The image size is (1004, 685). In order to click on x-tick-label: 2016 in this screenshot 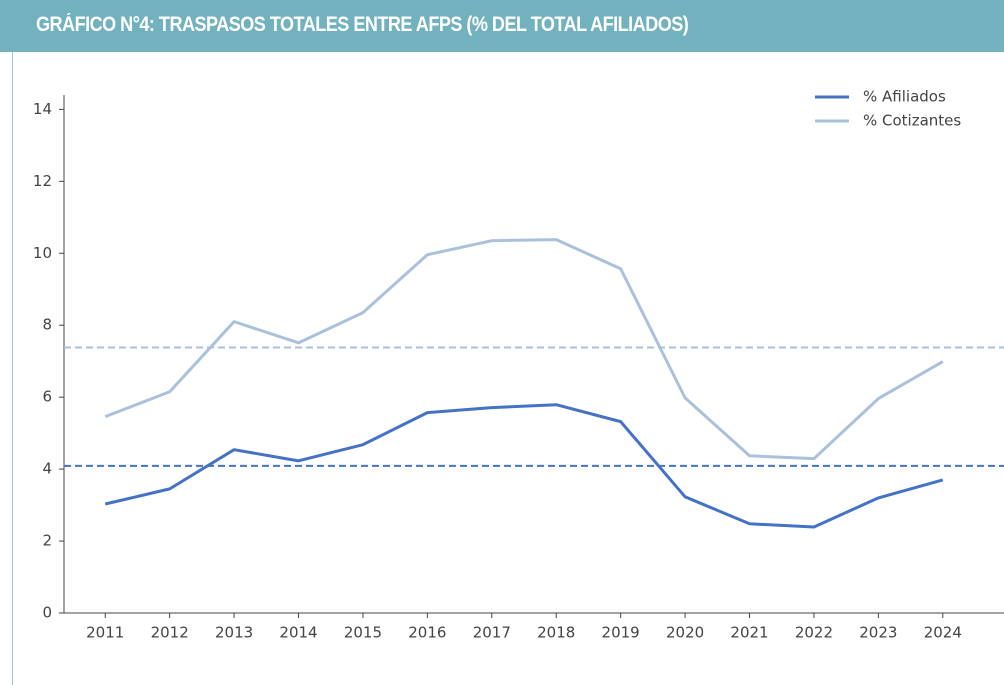, I will do `click(427, 633)`.